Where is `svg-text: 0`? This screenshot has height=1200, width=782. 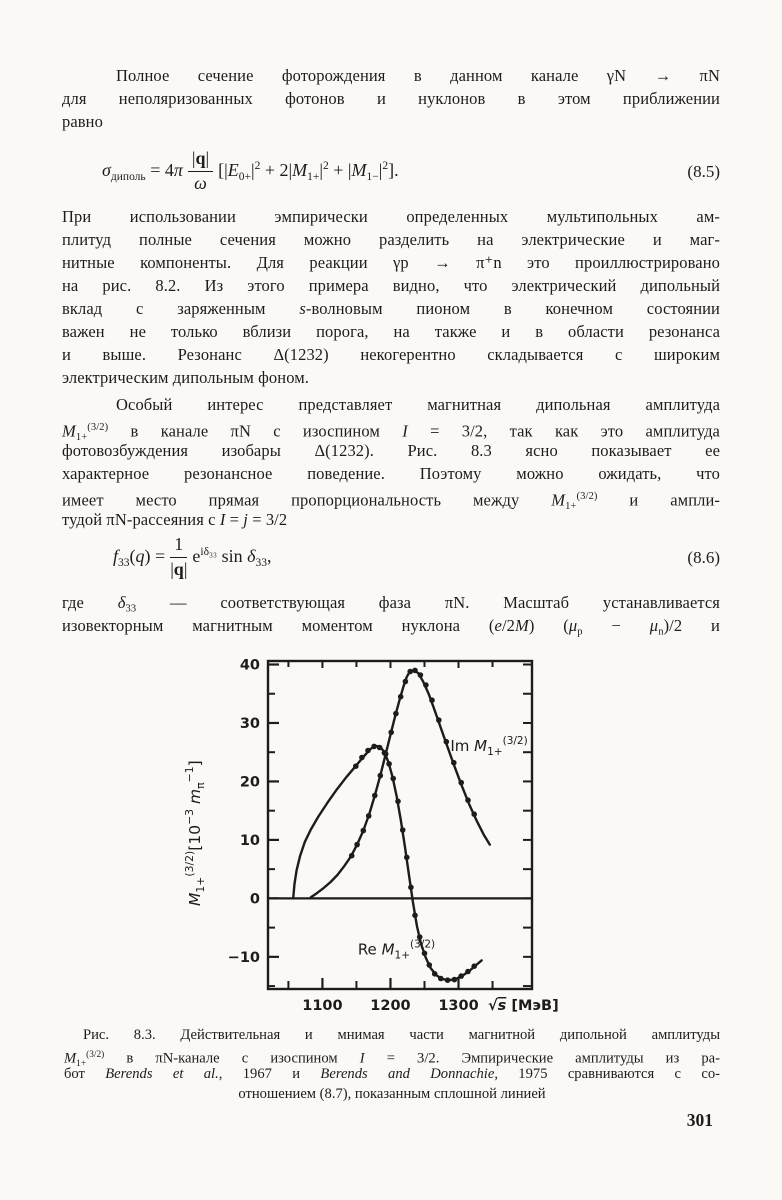 svg-text: 0 is located at coordinates (255, 899).